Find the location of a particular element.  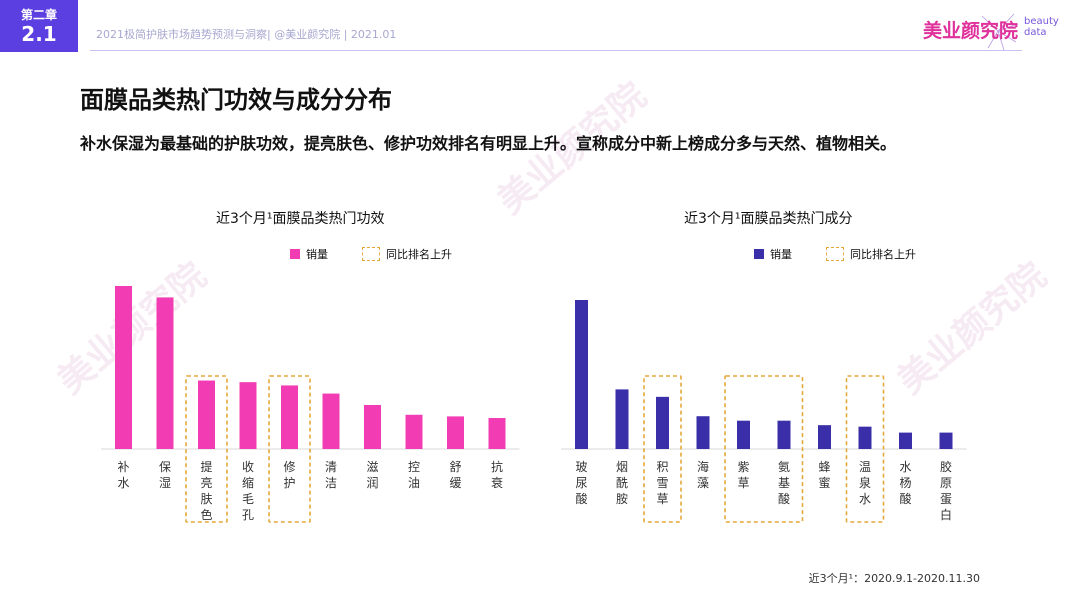

category-label: 提亮肤色 is located at coordinates (206, 490).